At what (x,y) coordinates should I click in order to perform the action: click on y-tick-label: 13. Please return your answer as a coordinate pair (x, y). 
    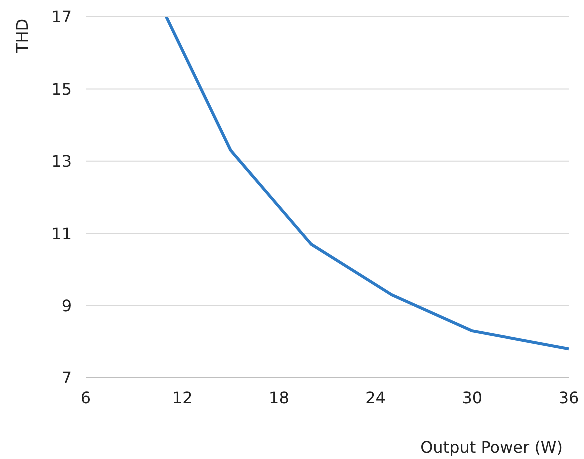
    Looking at the image, I should click on (62, 162).